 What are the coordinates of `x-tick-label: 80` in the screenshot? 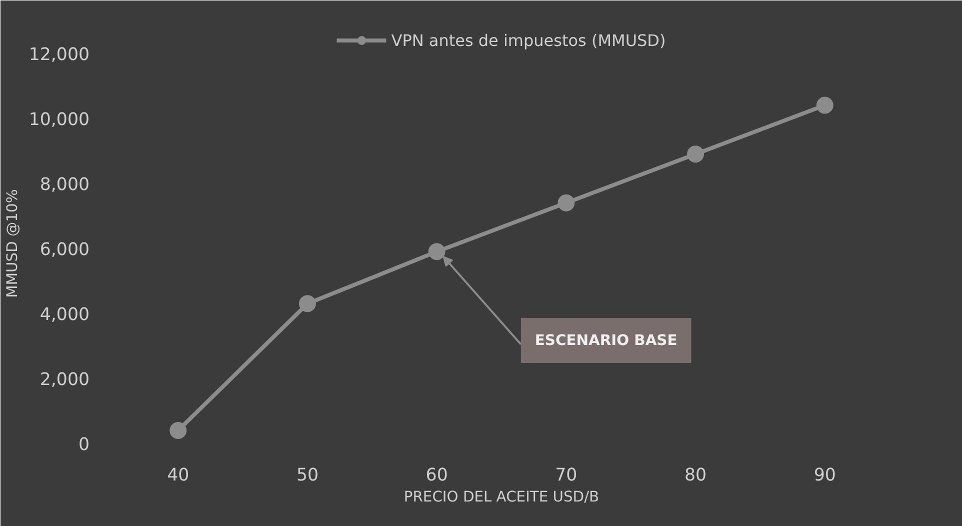 It's located at (695, 476).